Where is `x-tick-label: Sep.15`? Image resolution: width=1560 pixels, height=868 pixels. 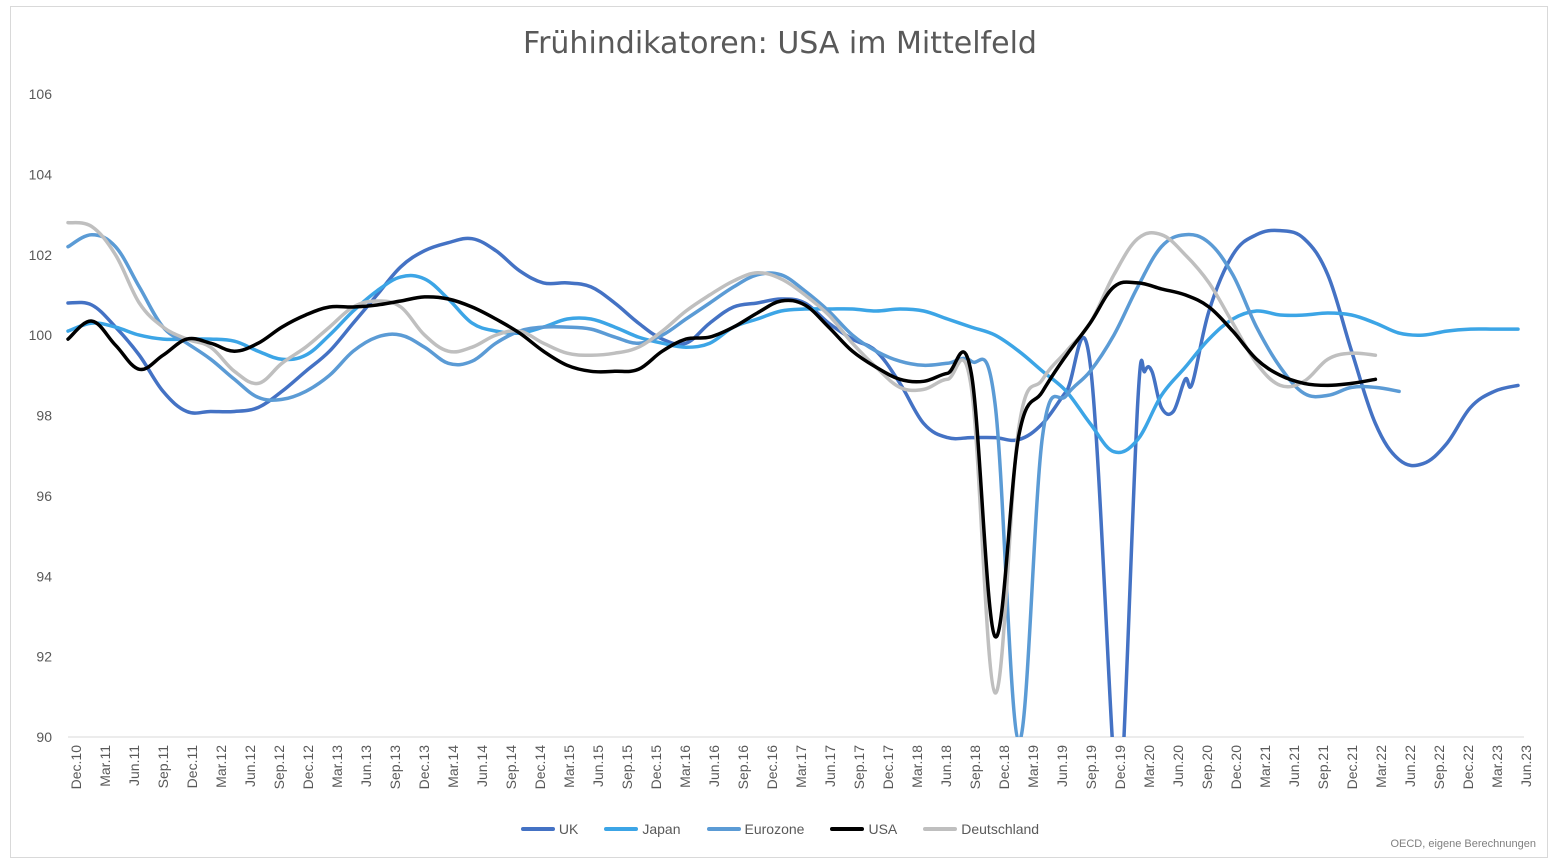 x-tick-label: Sep.15 is located at coordinates (627, 767).